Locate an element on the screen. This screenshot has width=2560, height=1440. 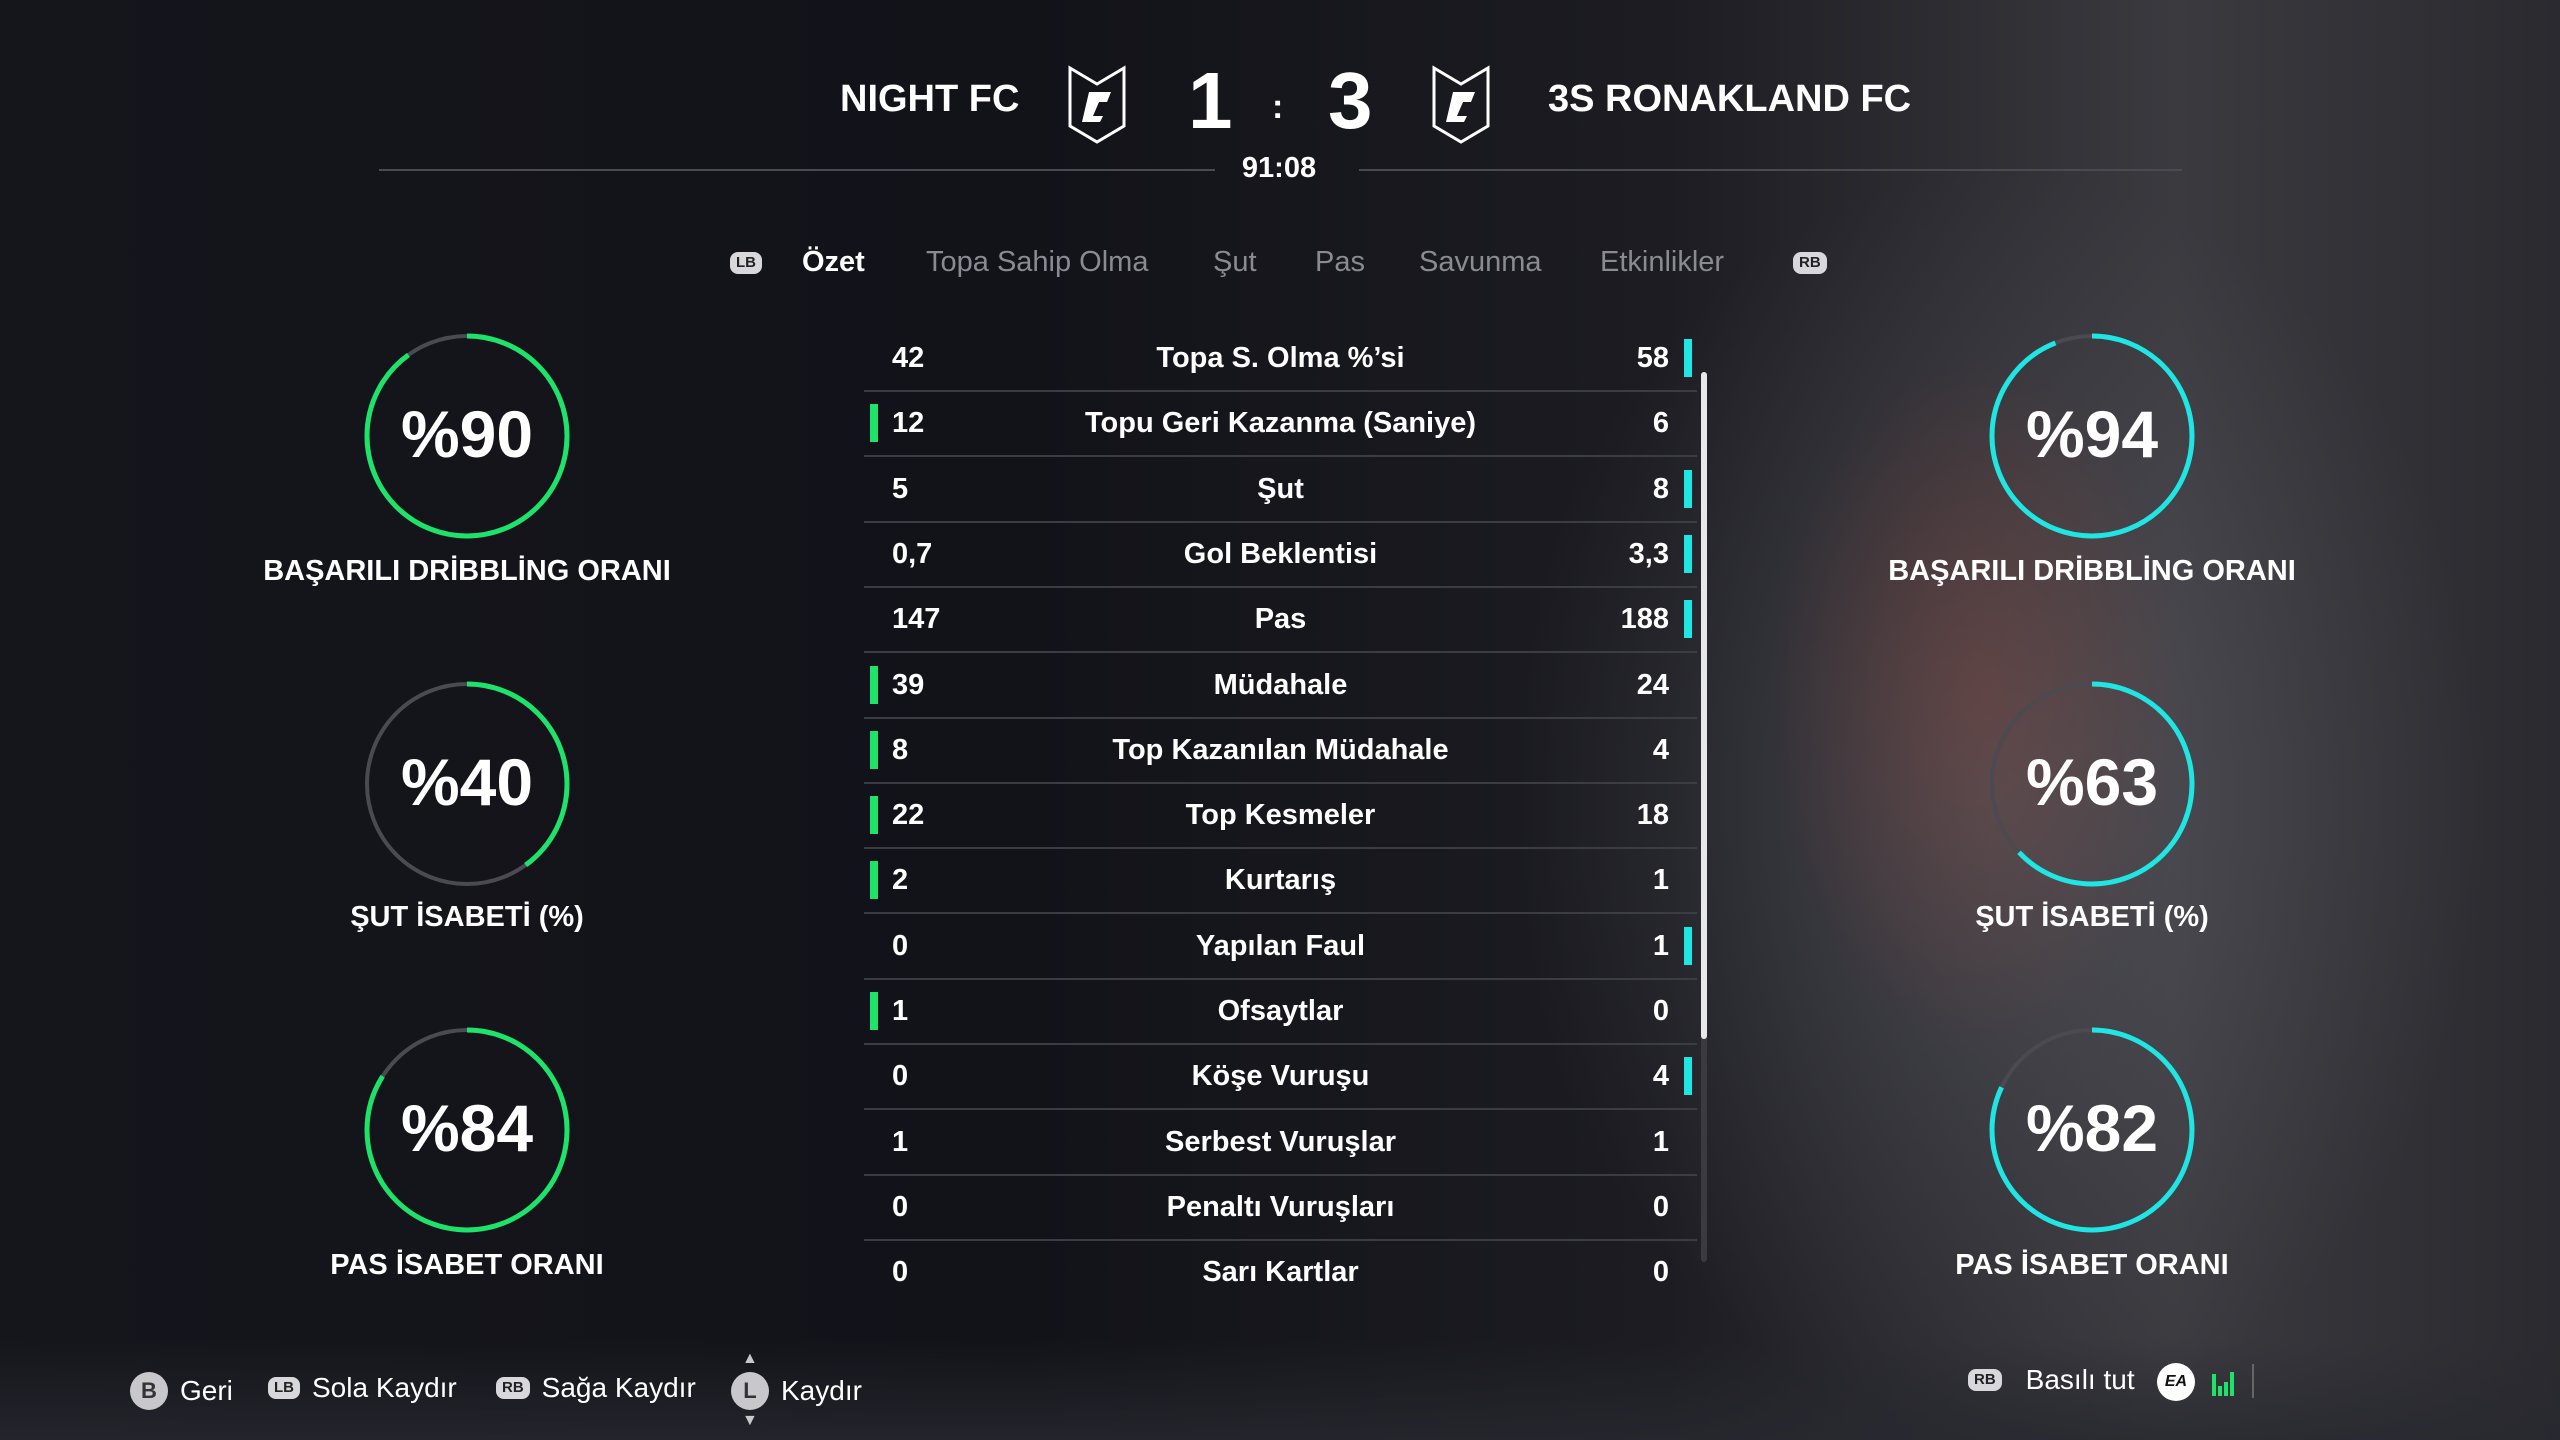
stat-away-value: 188 is located at coordinates (1644, 619).